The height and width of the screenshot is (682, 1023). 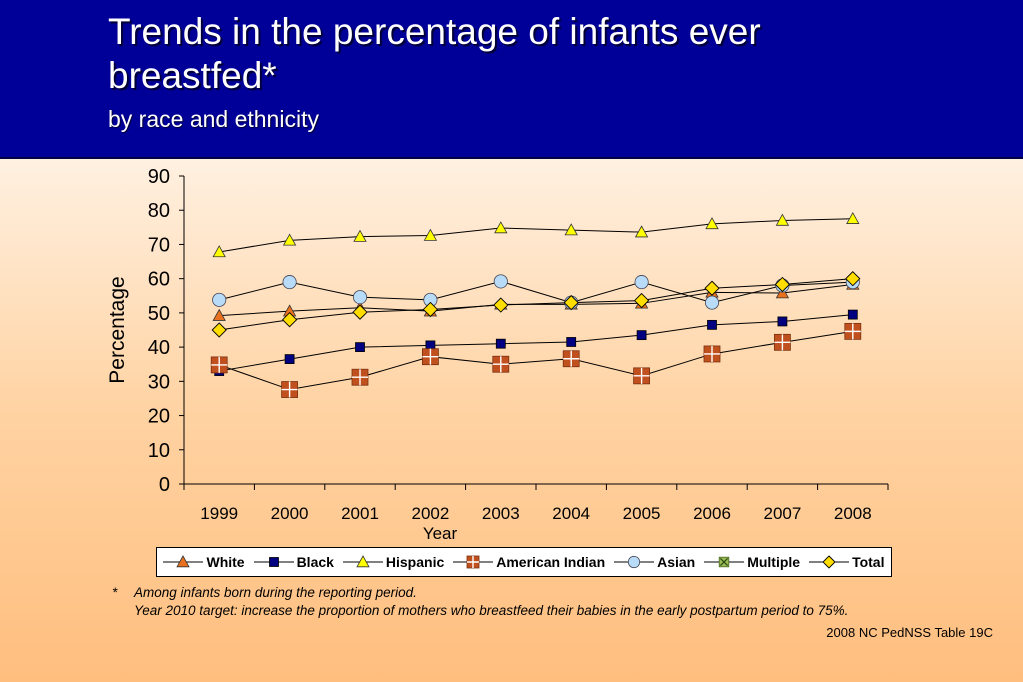 What do you see at coordinates (712, 513) in the screenshot?
I see `x-tick-label: 2006` at bounding box center [712, 513].